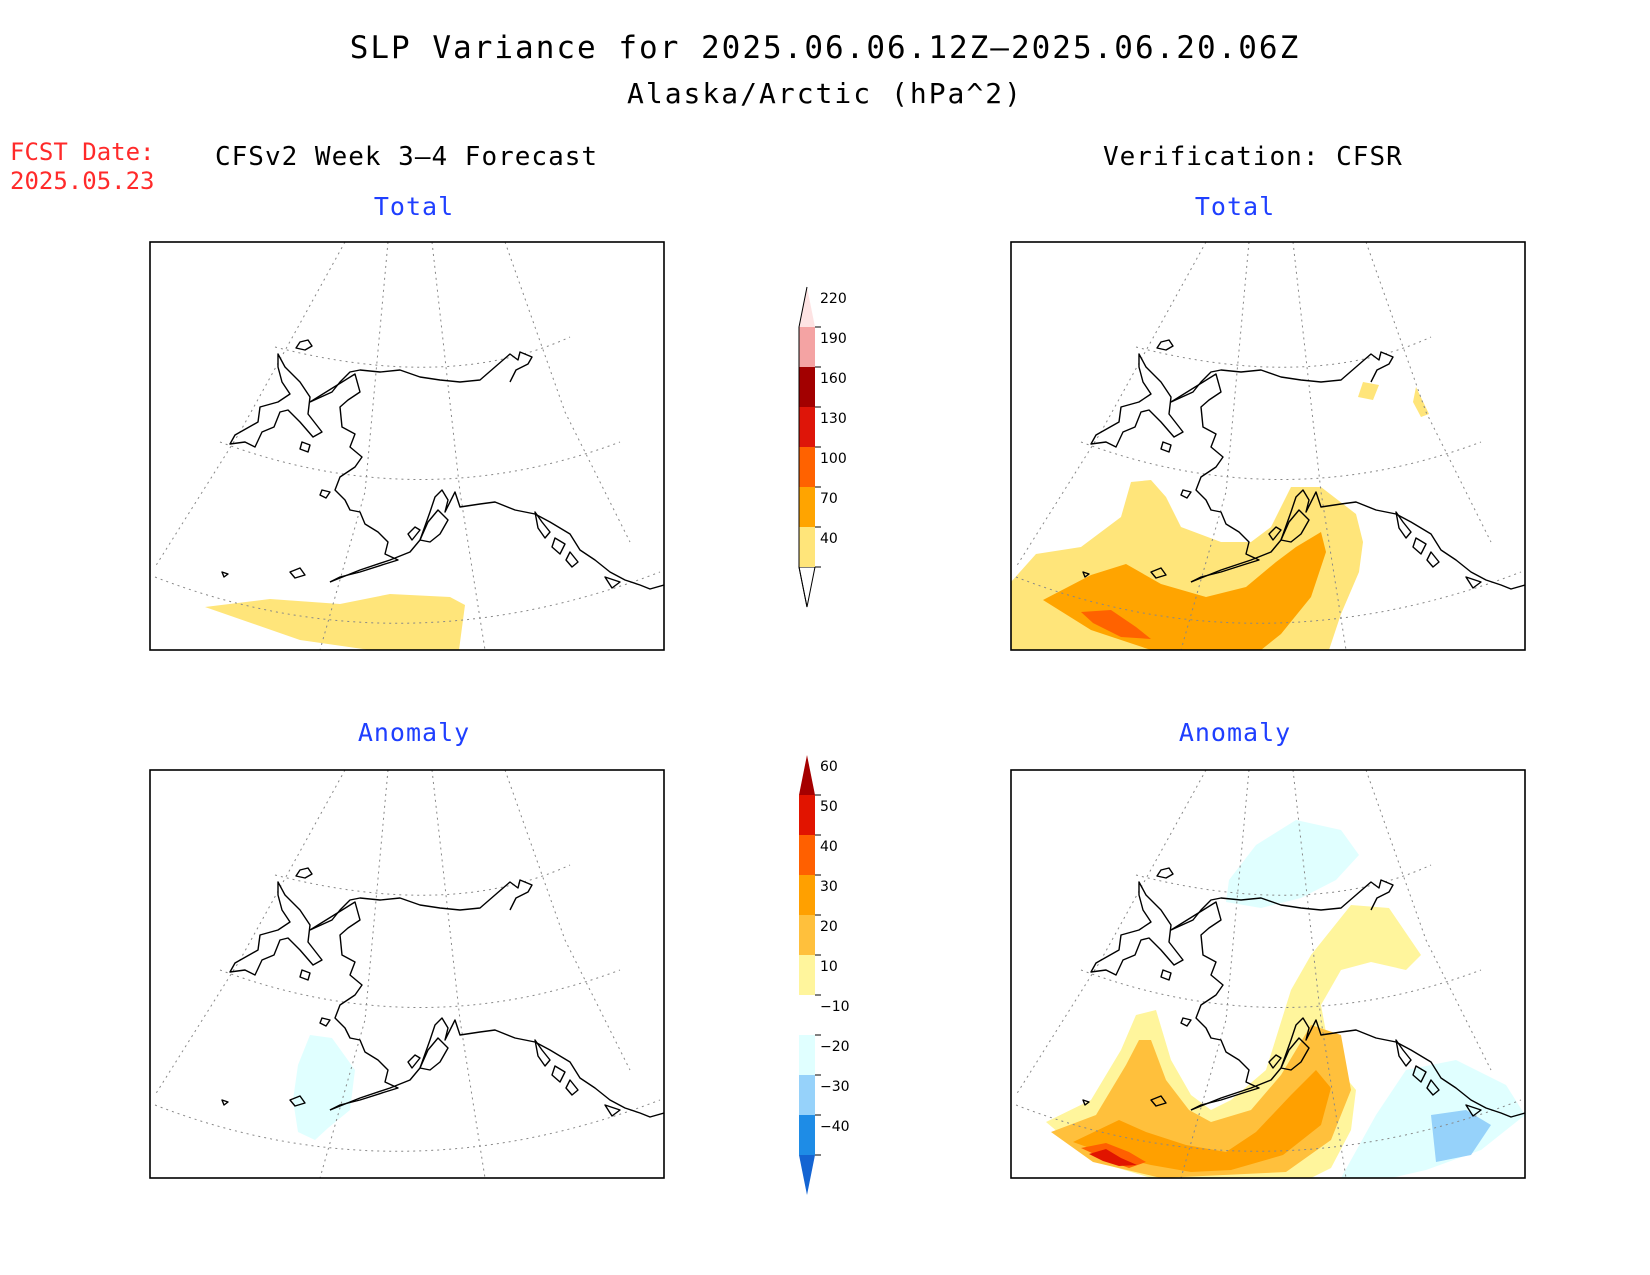  Describe the element at coordinates (414, 732) in the screenshot. I see `forecast-anomaly-title: Anomaly` at that location.